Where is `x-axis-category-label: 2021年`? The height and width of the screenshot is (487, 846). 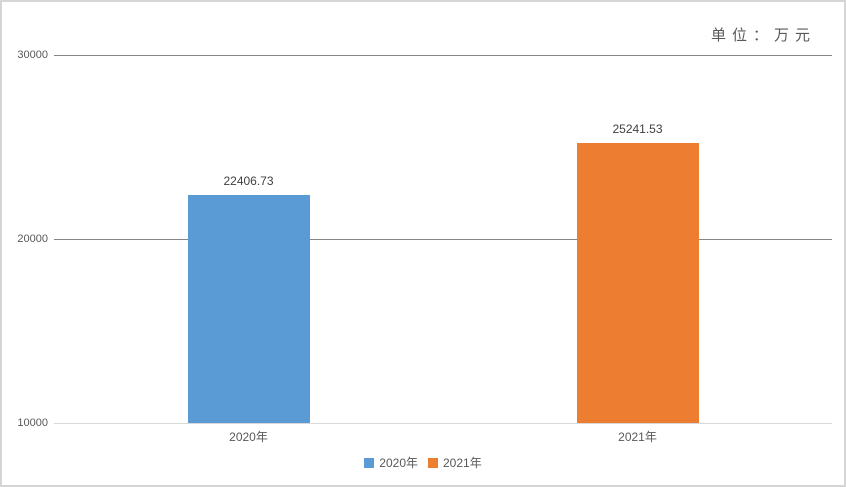
x-axis-category-label: 2021年 is located at coordinates (637, 437).